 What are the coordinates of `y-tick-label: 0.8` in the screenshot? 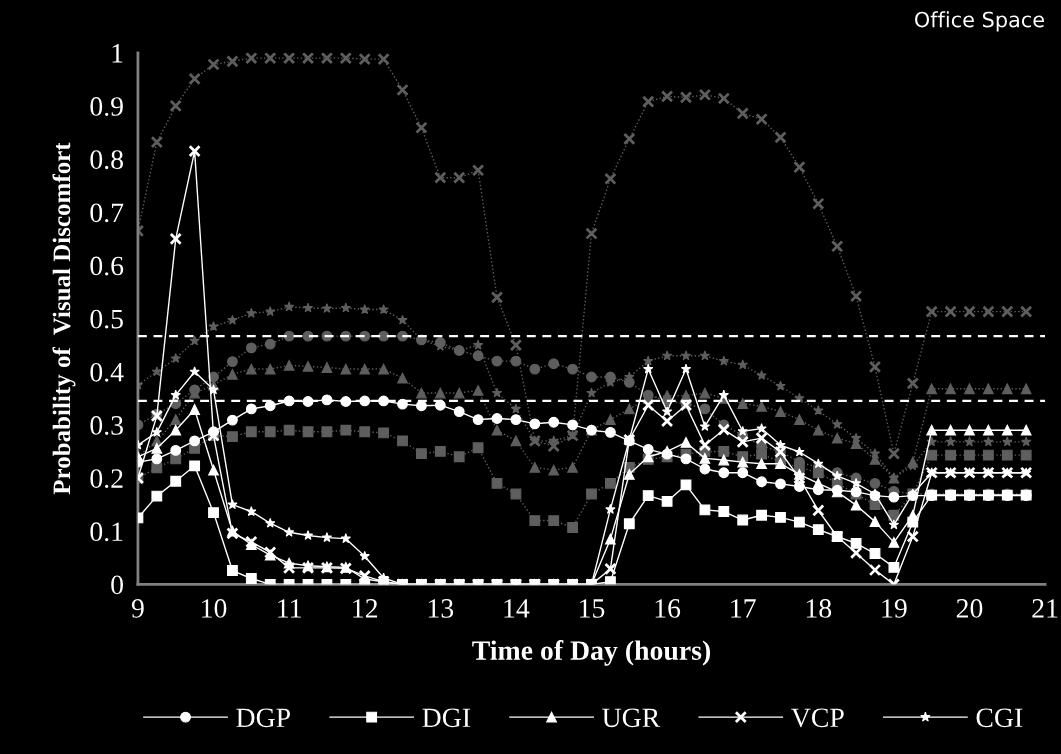 It's located at (106, 160).